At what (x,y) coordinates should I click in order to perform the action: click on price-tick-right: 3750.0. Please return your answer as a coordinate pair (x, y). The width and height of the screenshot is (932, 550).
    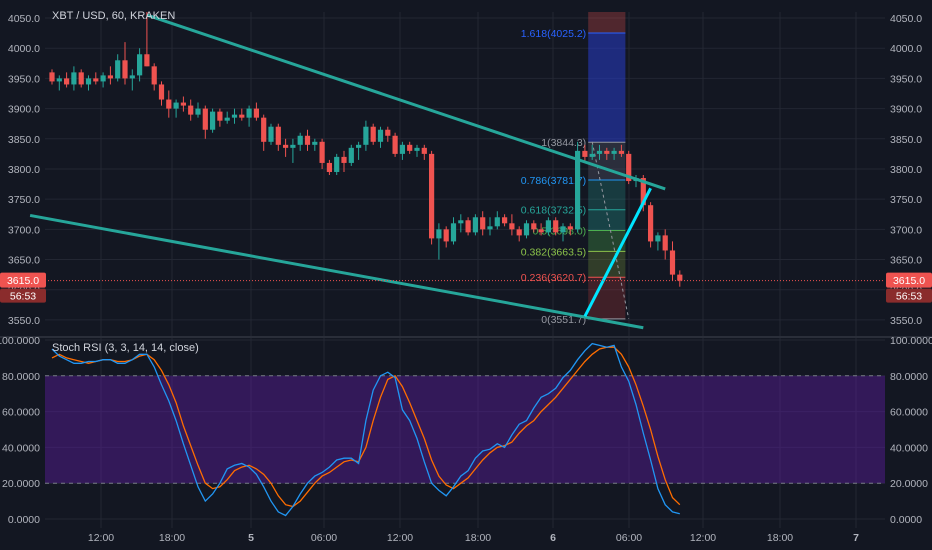
    Looking at the image, I should click on (906, 200).